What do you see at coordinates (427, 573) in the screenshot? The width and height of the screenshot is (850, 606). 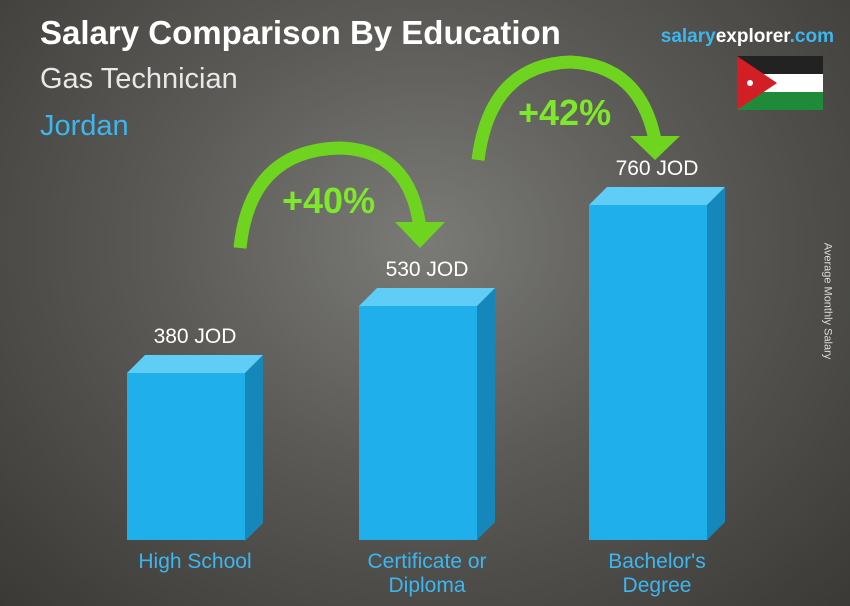 I see `x-tick-label: Certificate or Diploma` at bounding box center [427, 573].